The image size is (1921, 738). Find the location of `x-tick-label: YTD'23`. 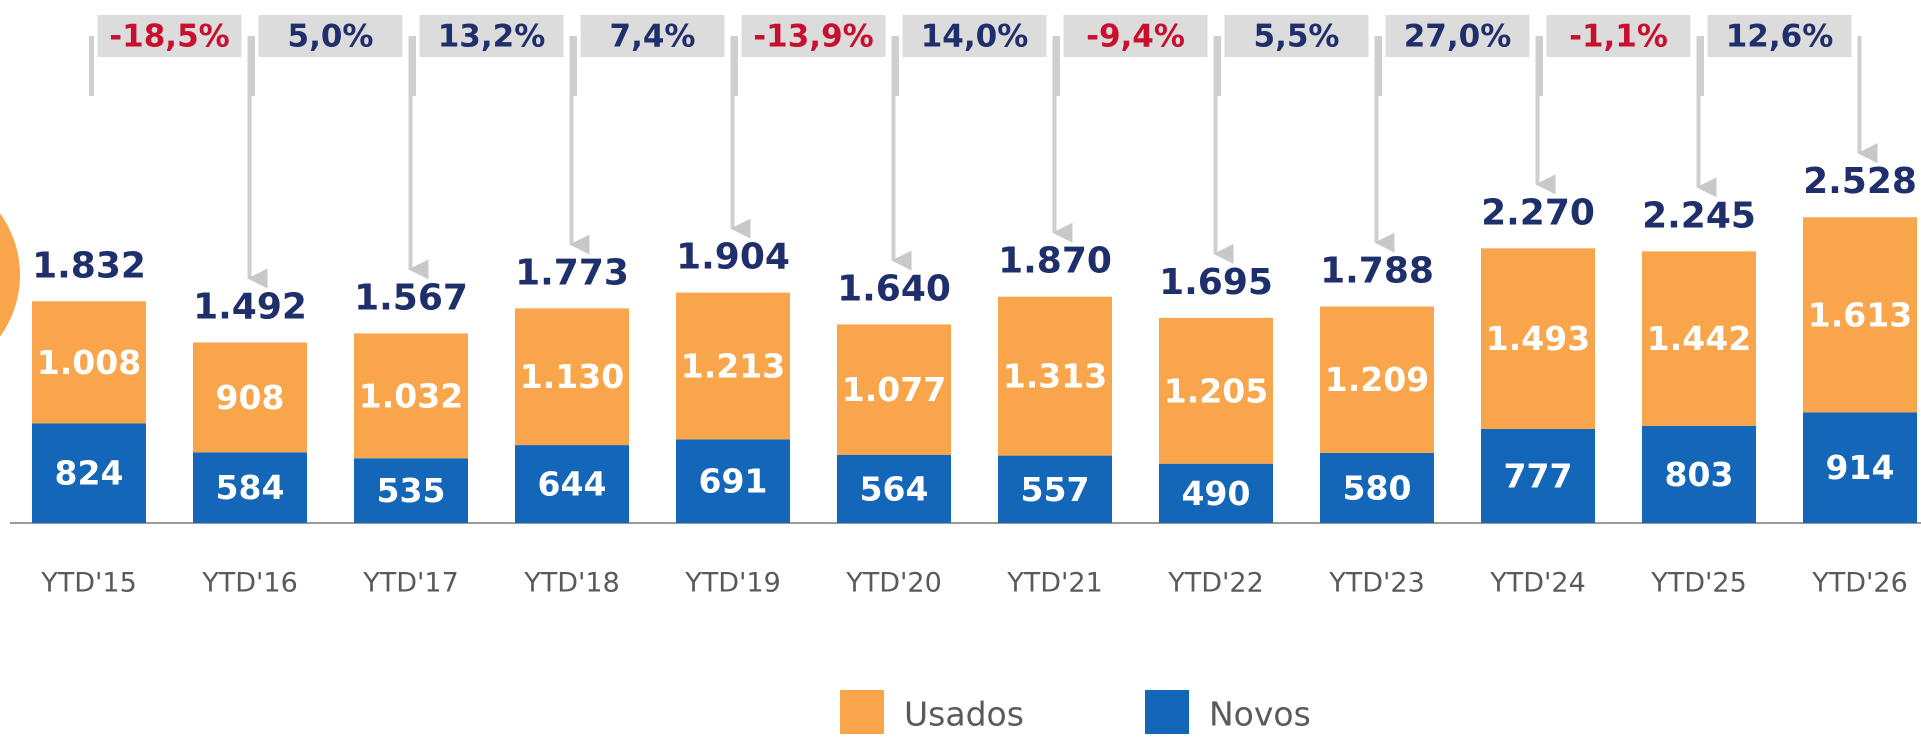

x-tick-label: YTD'23 is located at coordinates (1376, 583).